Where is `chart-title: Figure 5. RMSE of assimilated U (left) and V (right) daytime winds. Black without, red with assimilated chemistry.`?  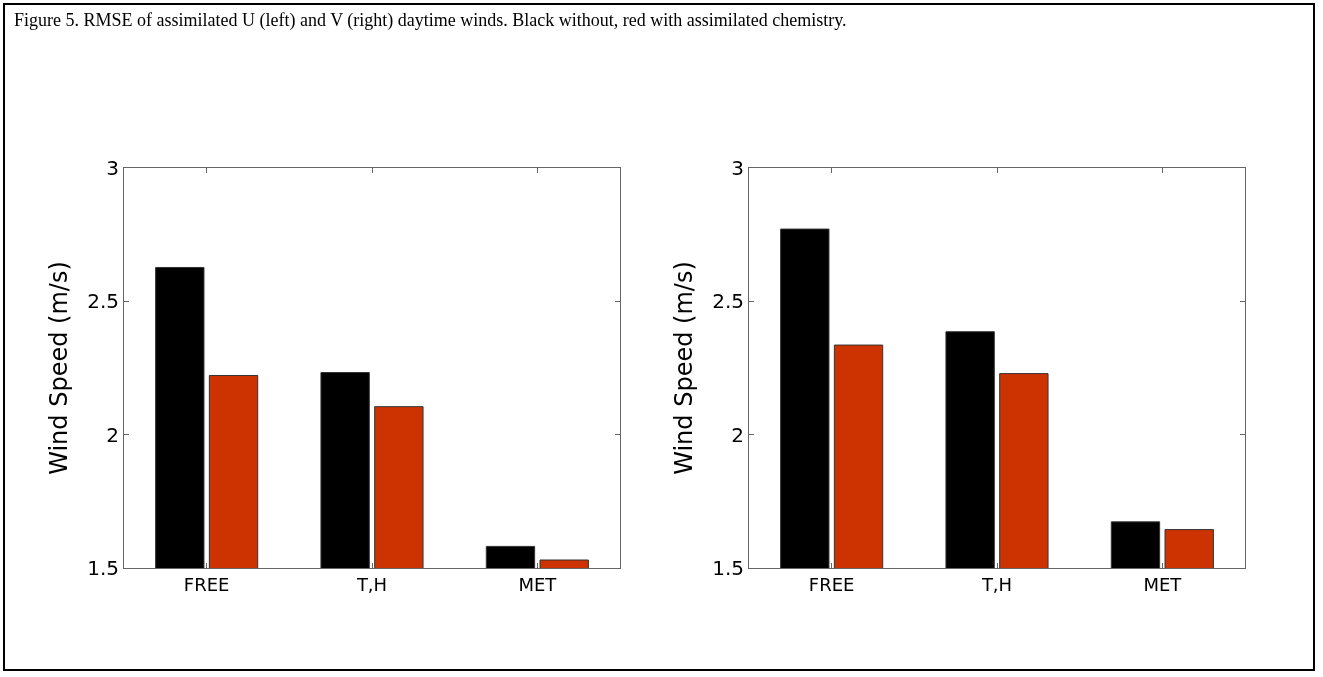
chart-title: Figure 5. RMSE of assimilated U (left) and V (right) daytime winds. Black without, red with assimilated chemistry. is located at coordinates (430, 20).